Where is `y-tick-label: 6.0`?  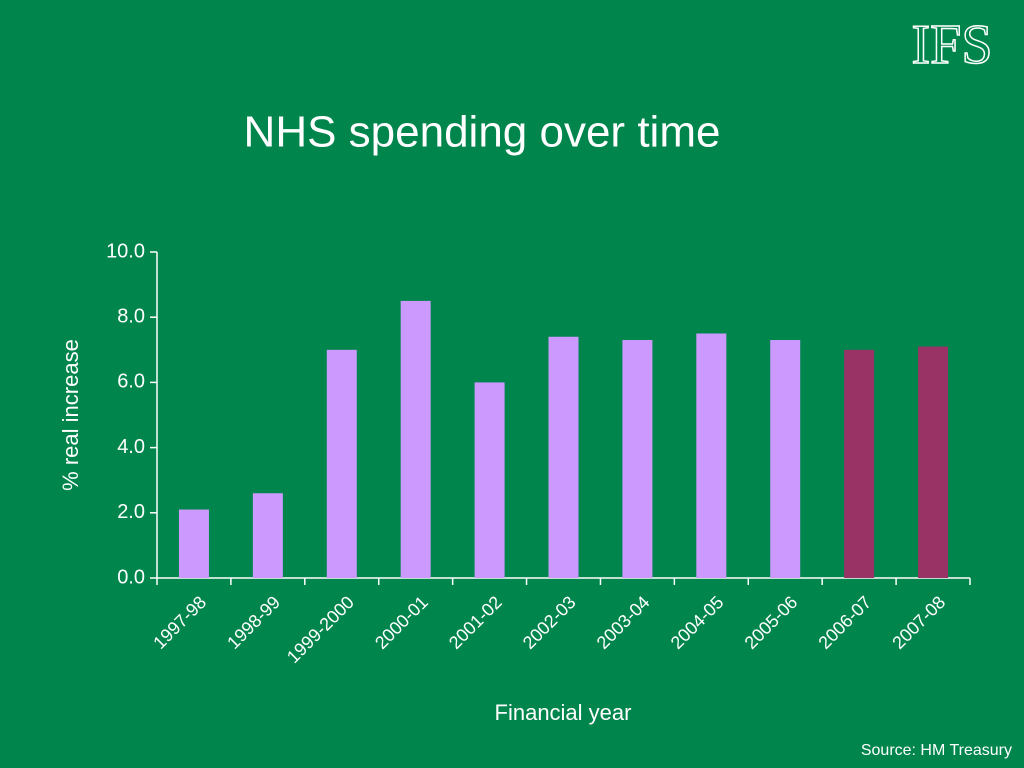 y-tick-label: 6.0 is located at coordinates (131, 382).